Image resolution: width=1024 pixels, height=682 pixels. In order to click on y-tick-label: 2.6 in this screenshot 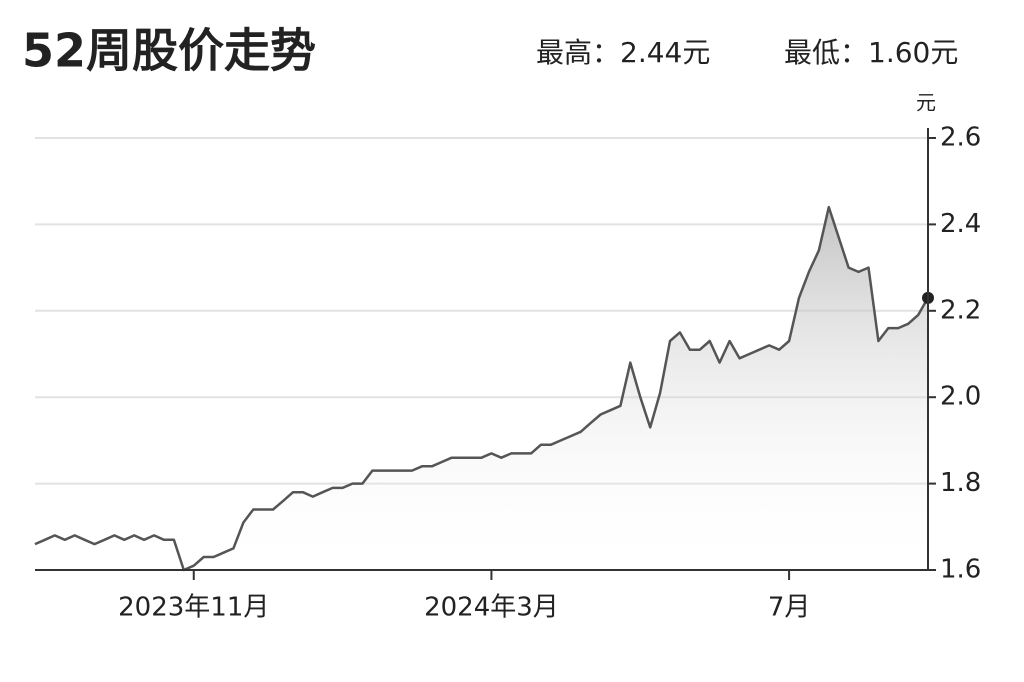, I will do `click(960, 138)`.